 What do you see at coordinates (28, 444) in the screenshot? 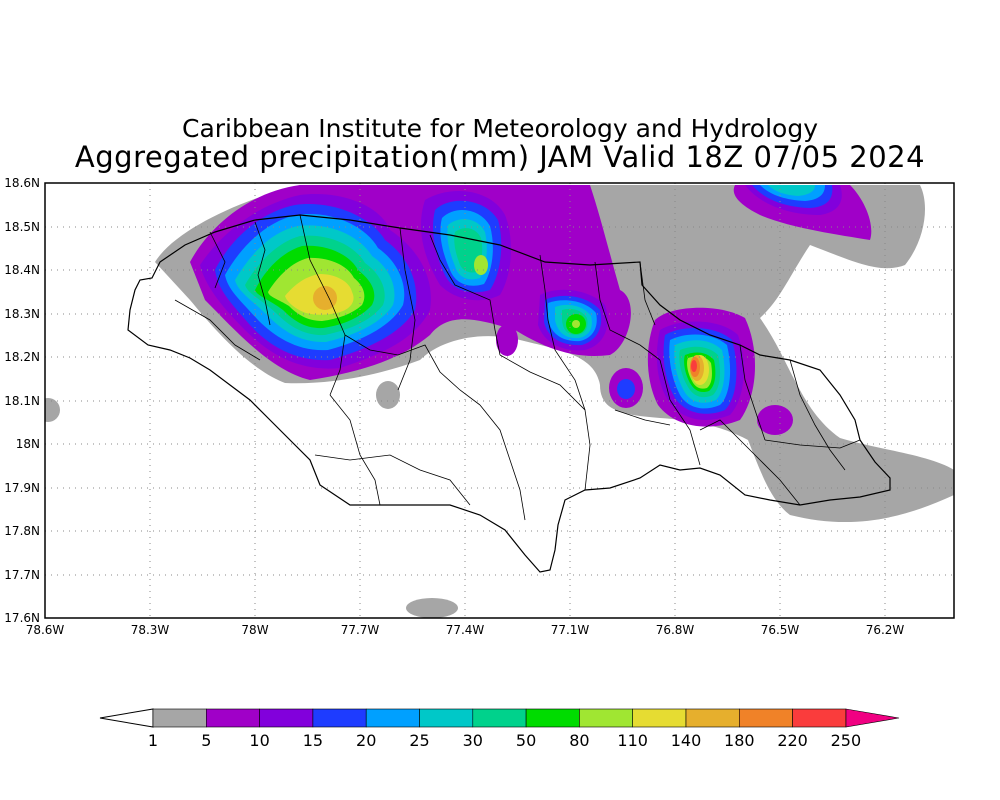
I see `lat-tick-label: 18N` at bounding box center [28, 444].